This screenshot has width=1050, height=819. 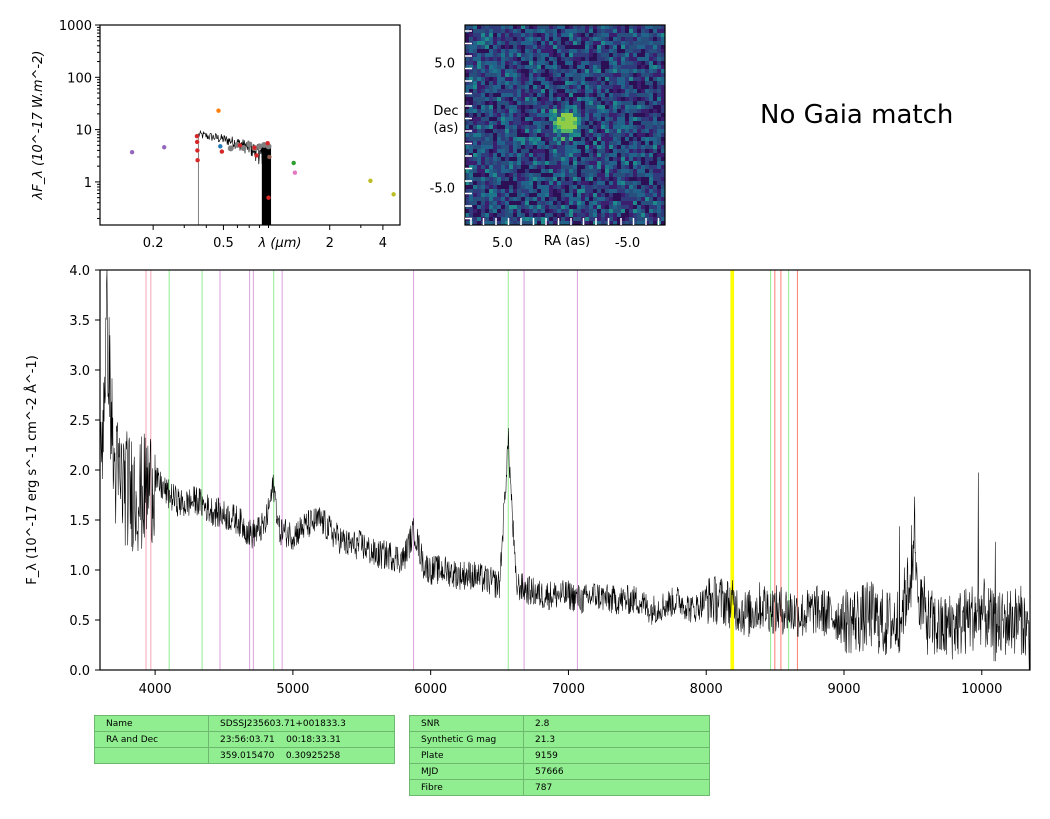 What do you see at coordinates (295, 172) in the screenshot?
I see `sed-photometry-point` at bounding box center [295, 172].